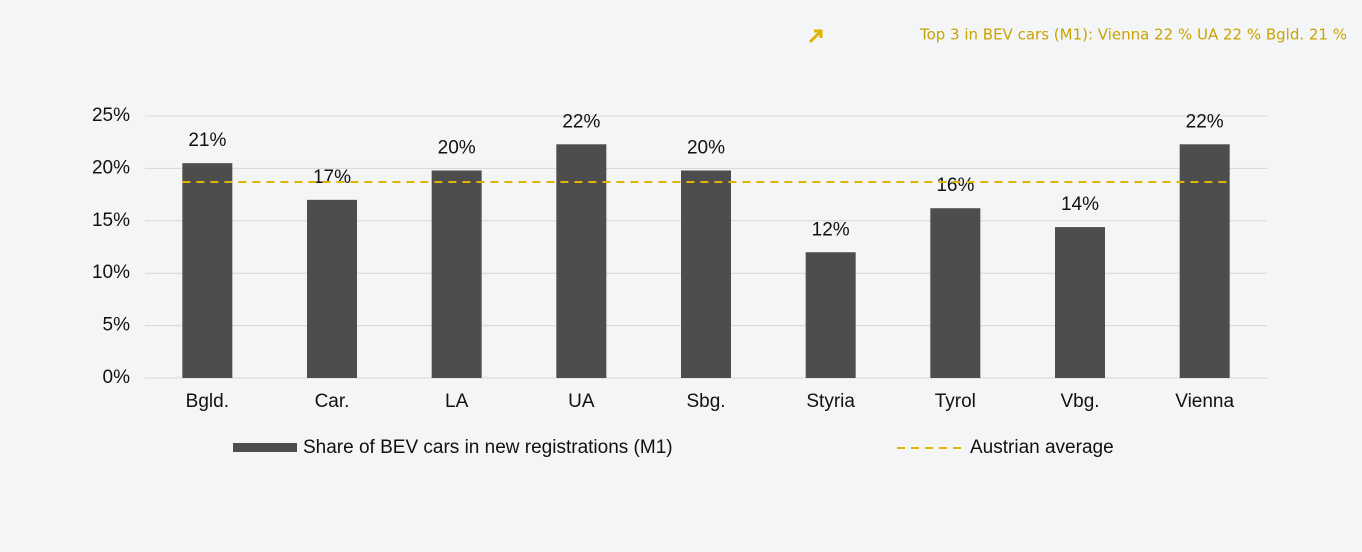 The height and width of the screenshot is (552, 1362). I want to click on x-tick-label: Vbg., so click(1079, 401).